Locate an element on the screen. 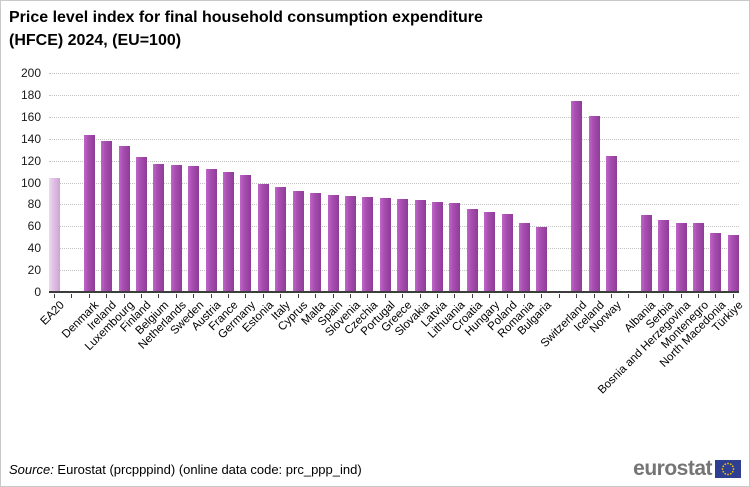 The image size is (750, 487). y-tick-label-20: 20 is located at coordinates (34, 270).